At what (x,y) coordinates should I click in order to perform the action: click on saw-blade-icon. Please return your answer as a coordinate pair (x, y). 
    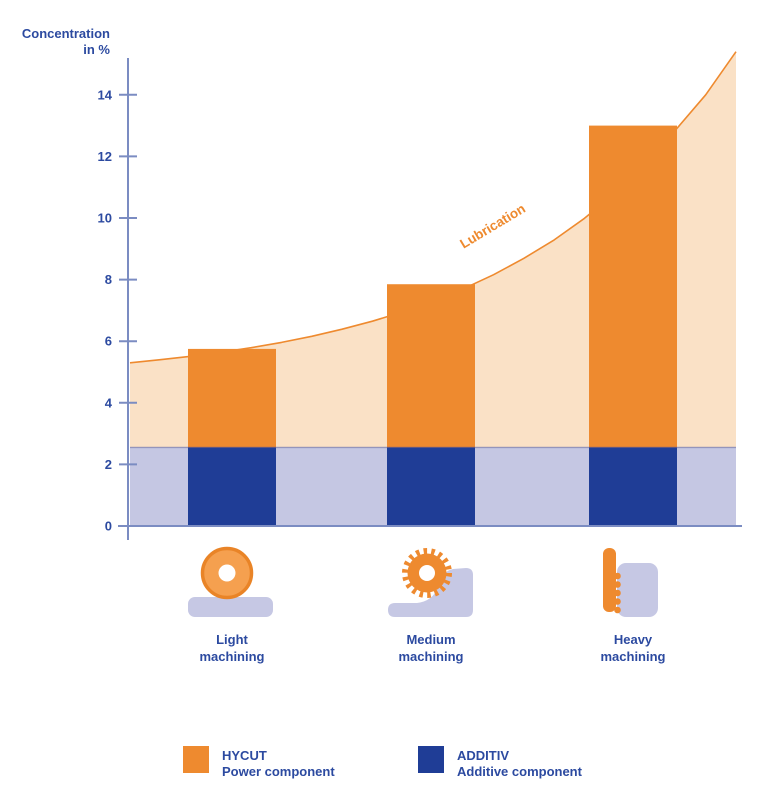
    Looking at the image, I should click on (430, 582).